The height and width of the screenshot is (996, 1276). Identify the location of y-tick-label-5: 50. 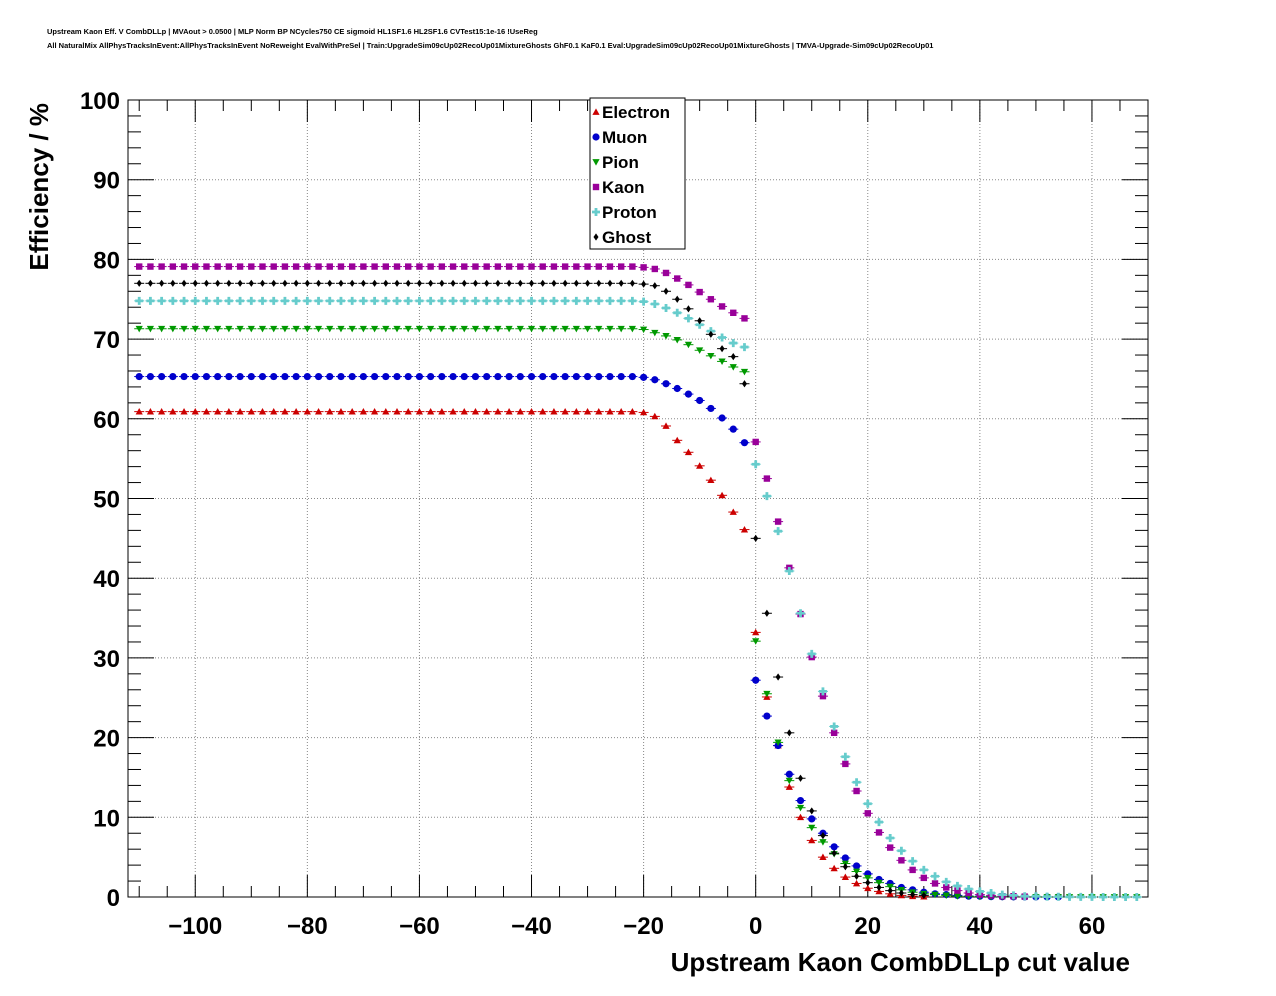
(106, 500).